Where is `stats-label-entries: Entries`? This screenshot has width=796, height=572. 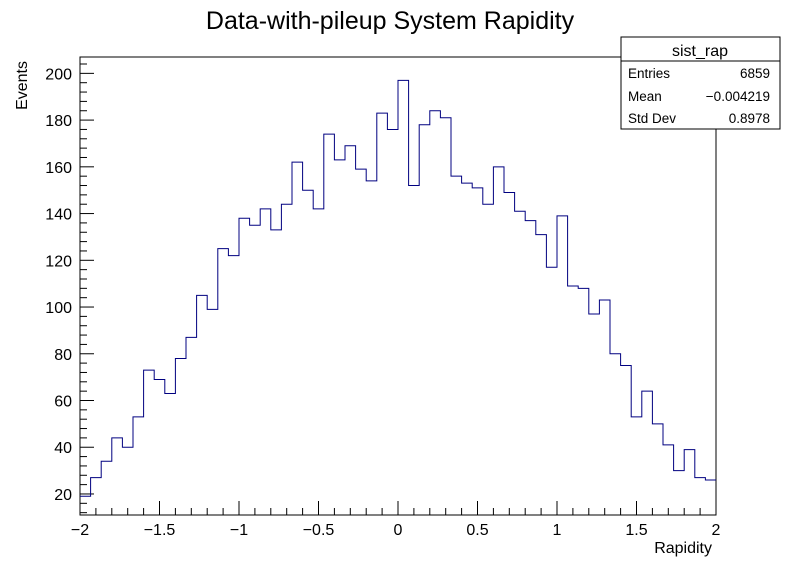
stats-label-entries: Entries is located at coordinates (649, 73).